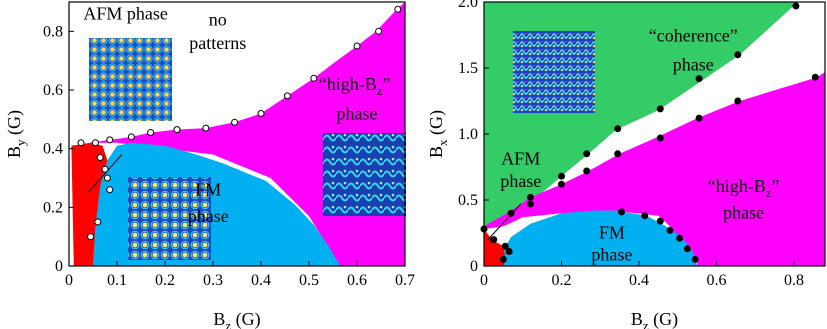  I want to click on highbz-inset-image, so click(364, 174).